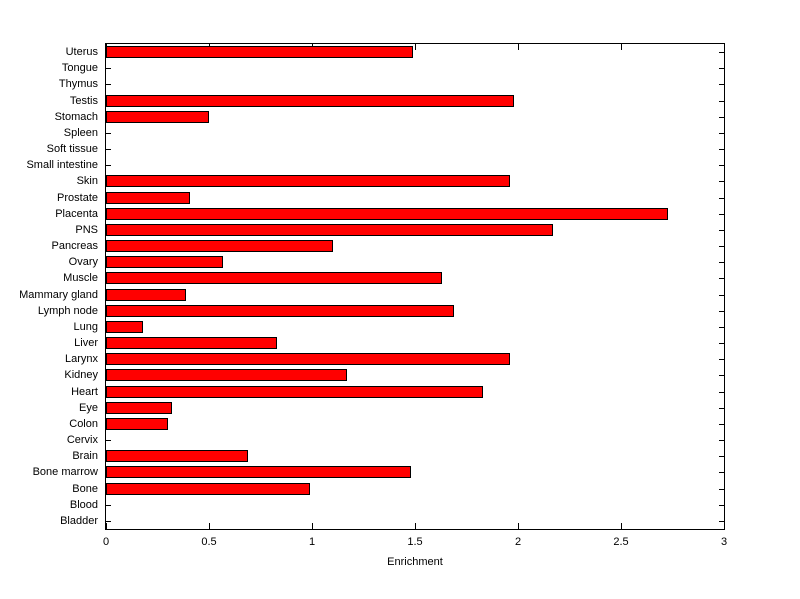 Image resolution: width=800 pixels, height=599 pixels. Describe the element at coordinates (81, 375) in the screenshot. I see `y-axis-category-label: Kidney` at that location.